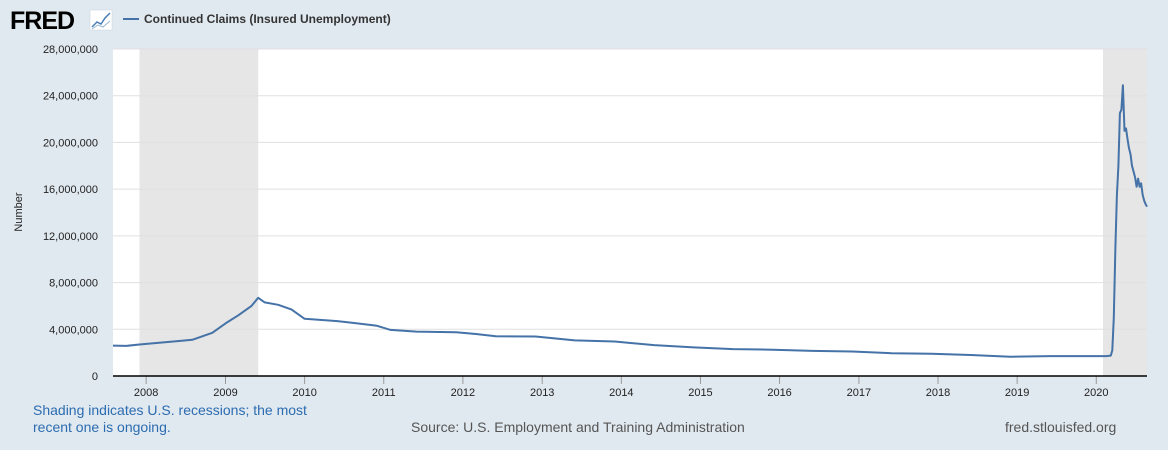 The height and width of the screenshot is (450, 1168). Describe the element at coordinates (384, 393) in the screenshot. I see `x-tick-label: 2011` at that location.